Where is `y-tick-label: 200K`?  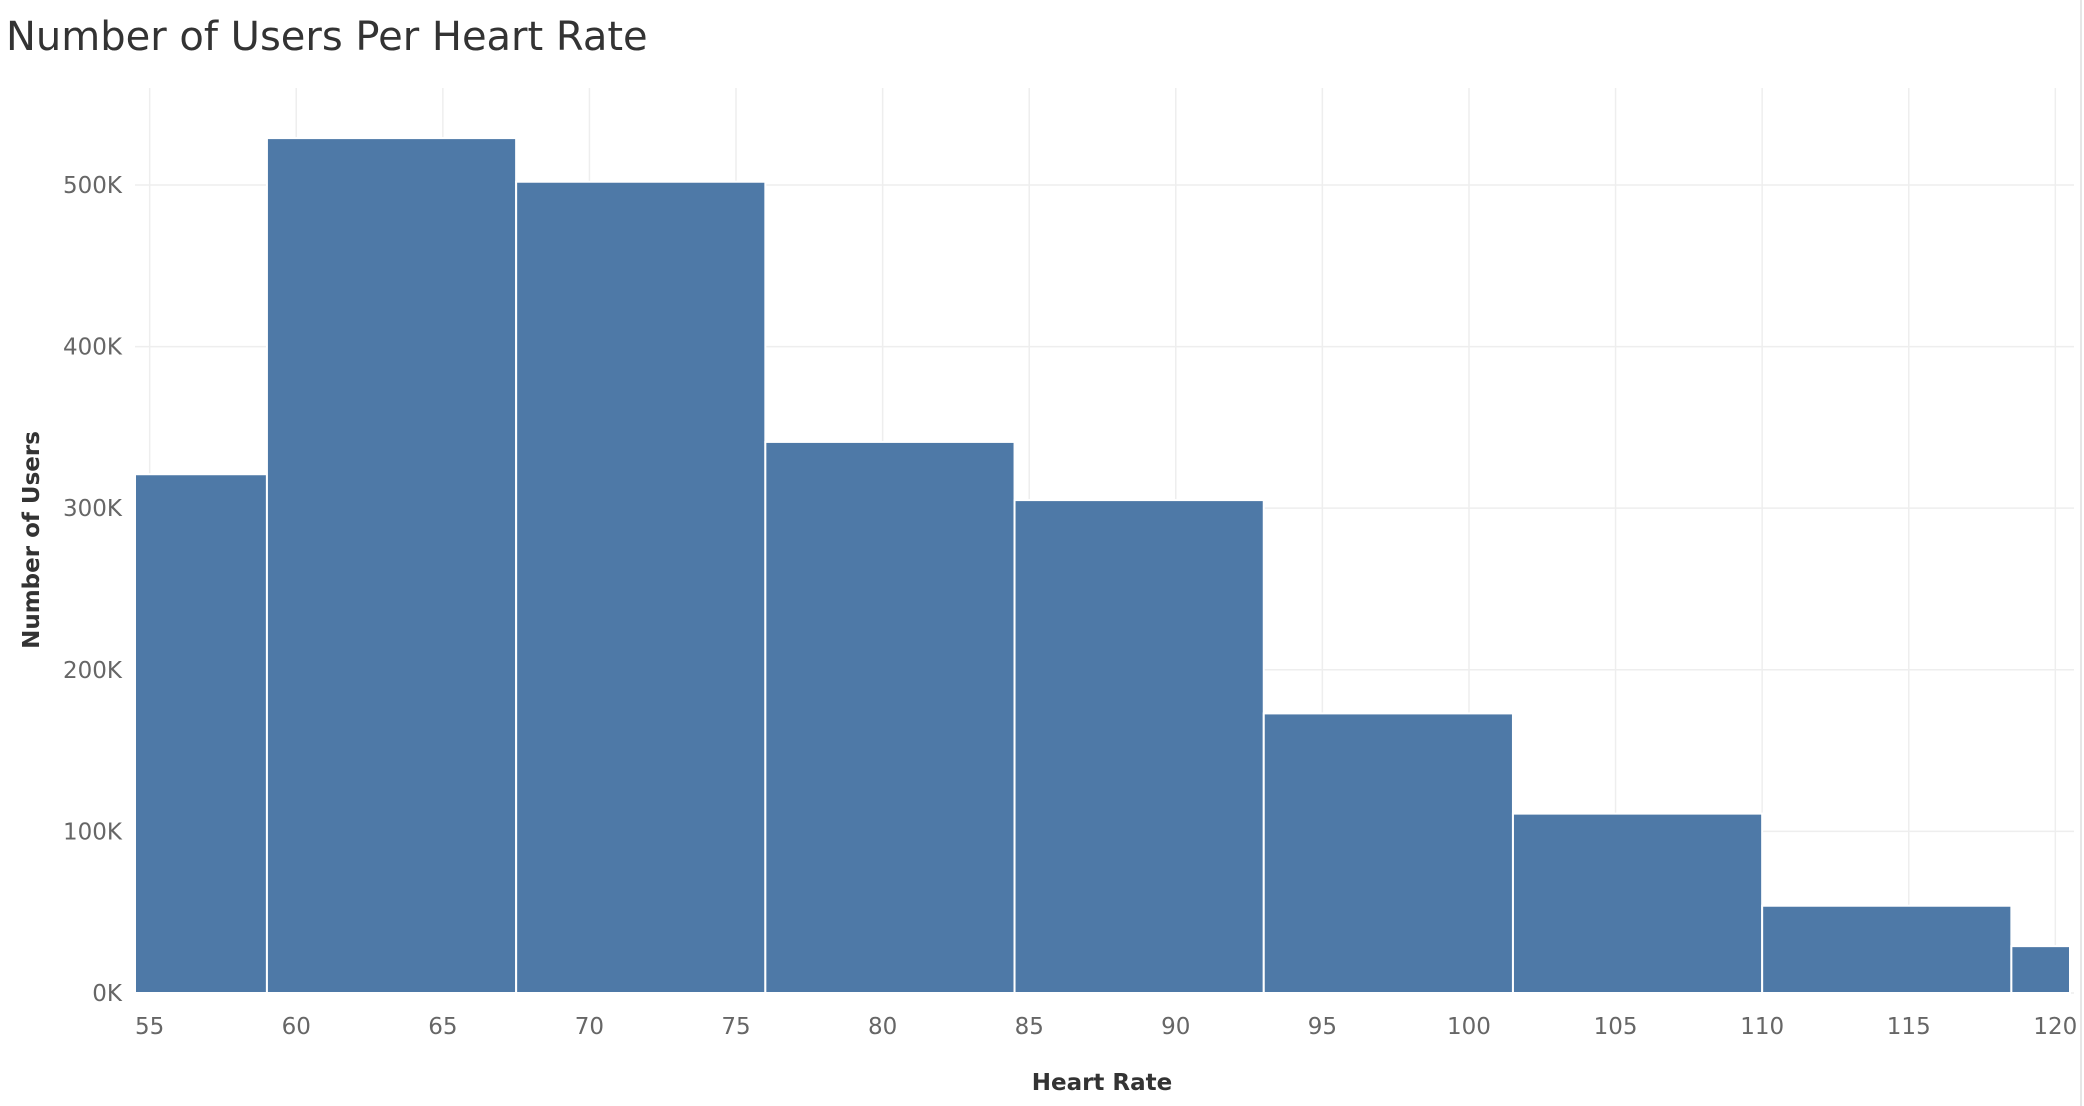
y-tick-label: 200K is located at coordinates (93, 671).